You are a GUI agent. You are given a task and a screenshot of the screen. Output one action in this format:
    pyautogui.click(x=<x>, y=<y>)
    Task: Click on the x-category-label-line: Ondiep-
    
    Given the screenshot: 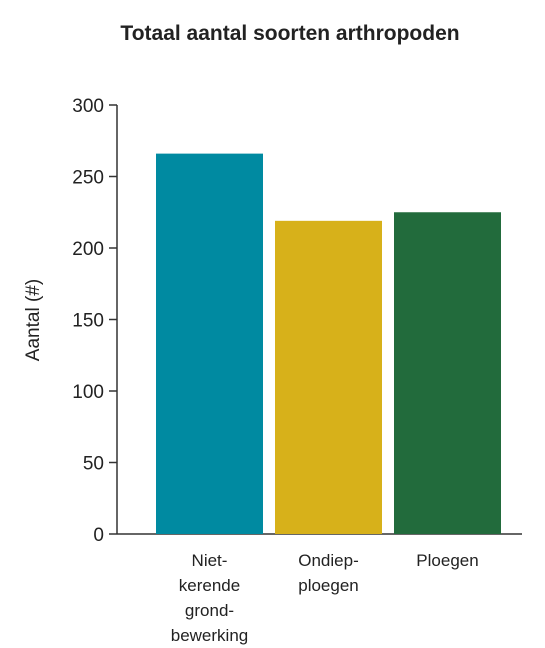 What is the action you would take?
    pyautogui.click(x=328, y=560)
    